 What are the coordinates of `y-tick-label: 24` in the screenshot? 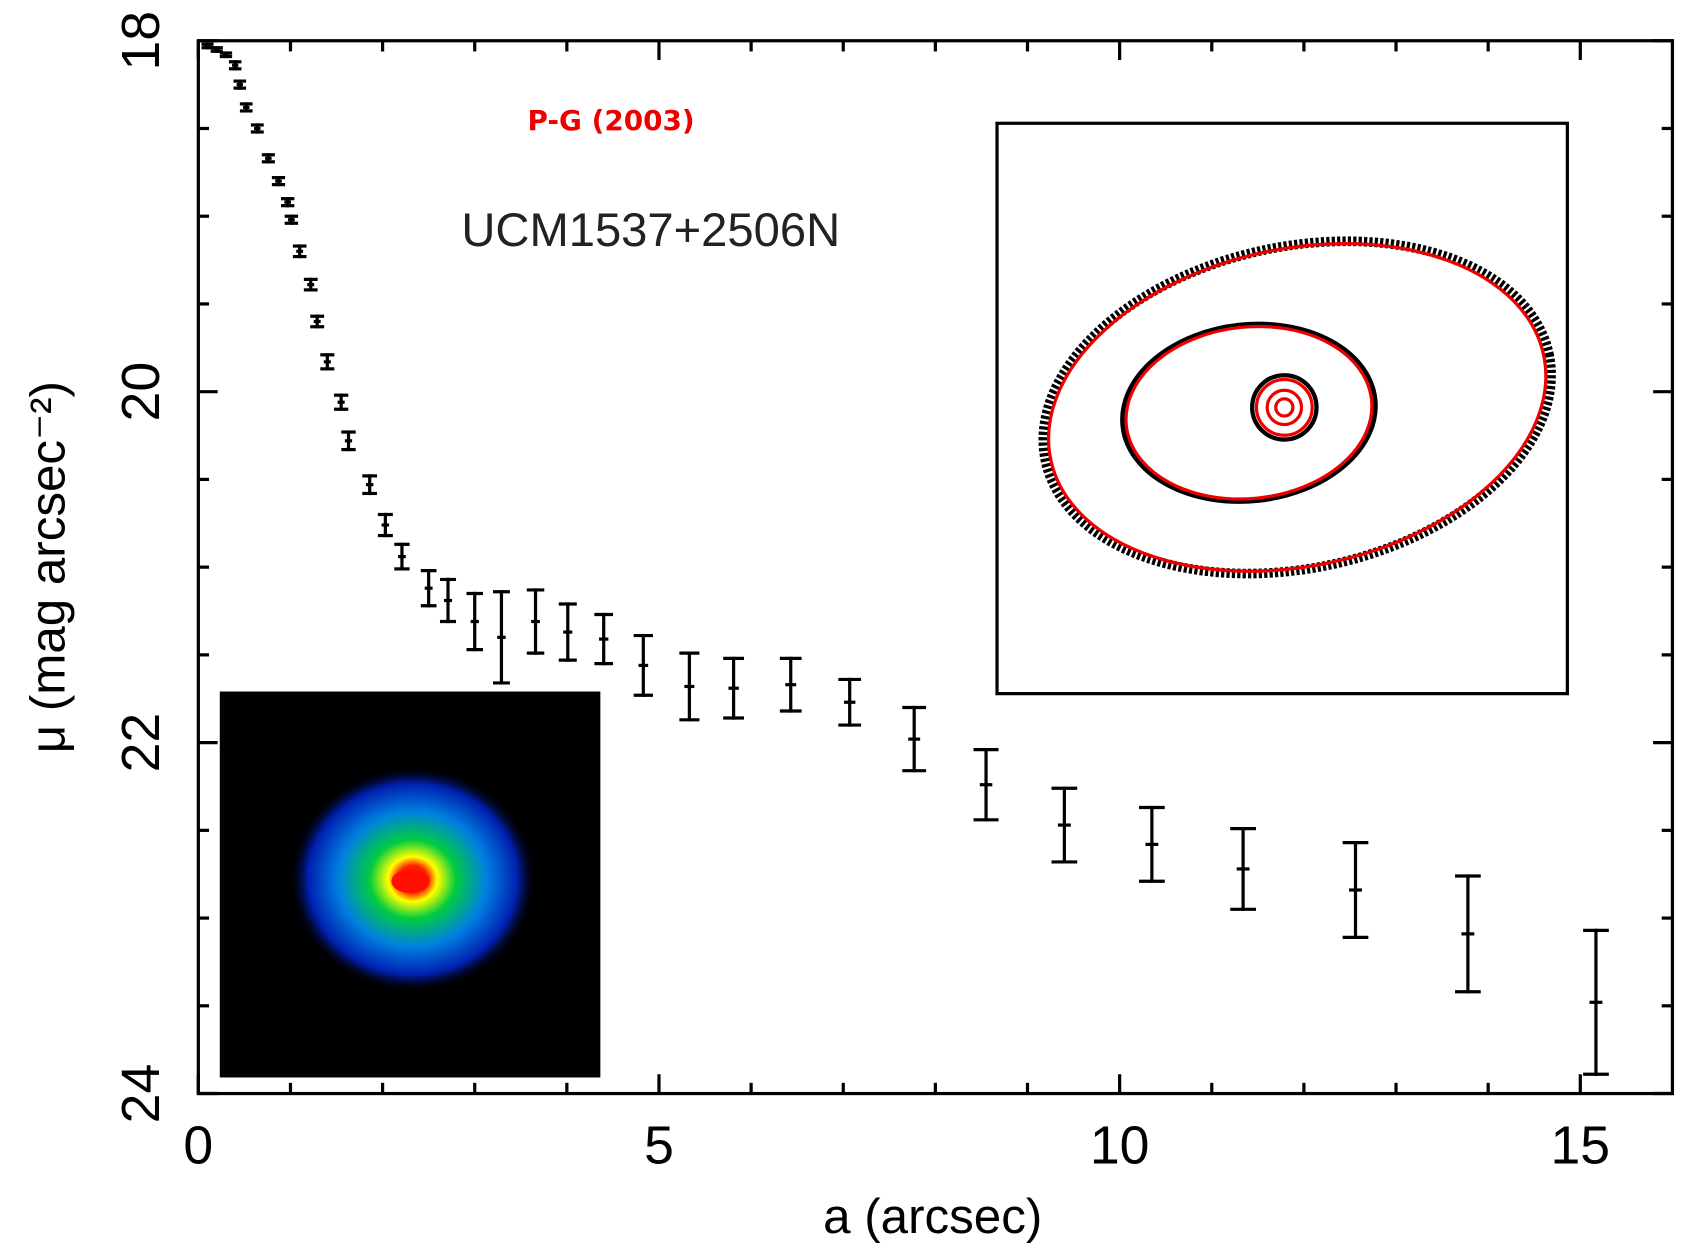 It's located at (141, 1094).